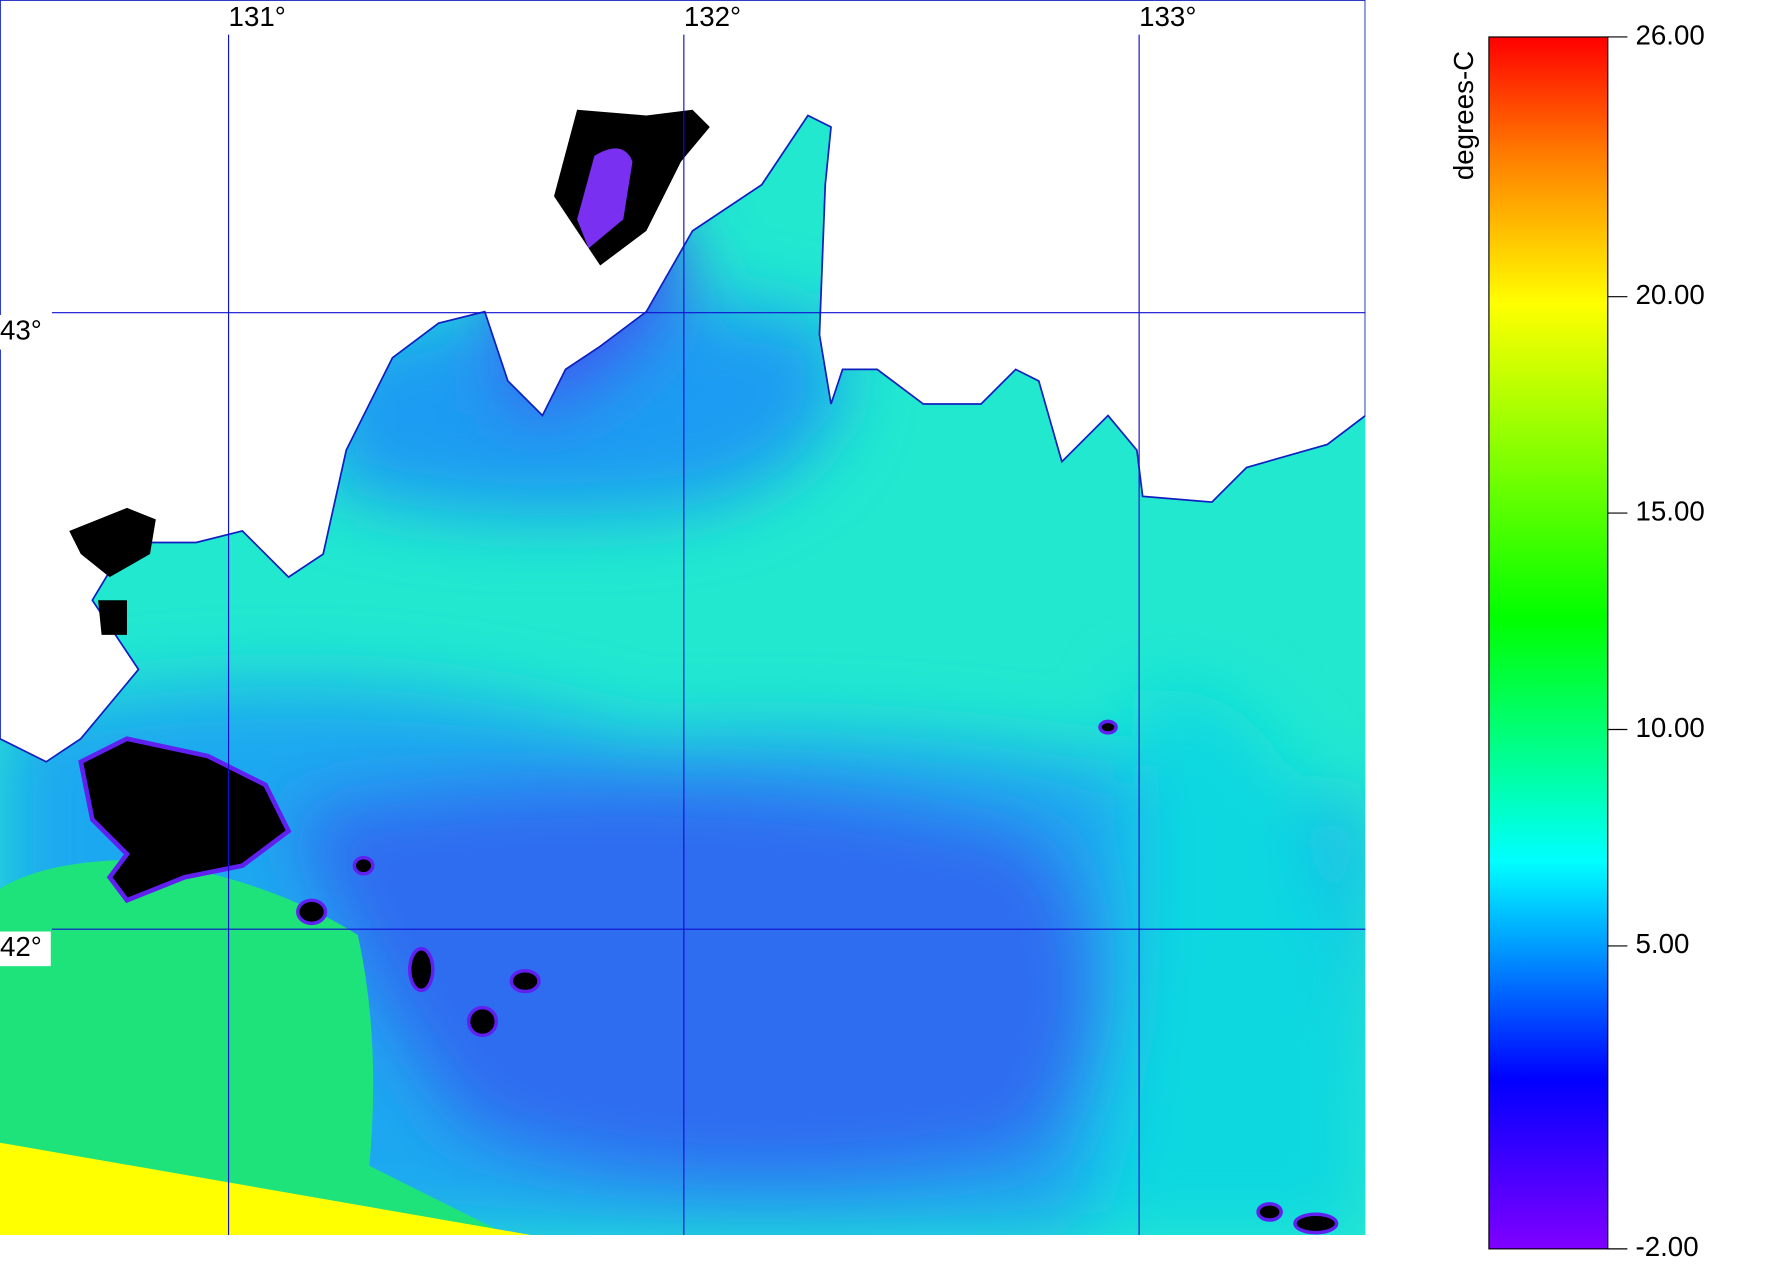 The image size is (1789, 1272). Describe the element at coordinates (1669, 294) in the screenshot. I see `colorbar-tick-label: 20.00` at that location.